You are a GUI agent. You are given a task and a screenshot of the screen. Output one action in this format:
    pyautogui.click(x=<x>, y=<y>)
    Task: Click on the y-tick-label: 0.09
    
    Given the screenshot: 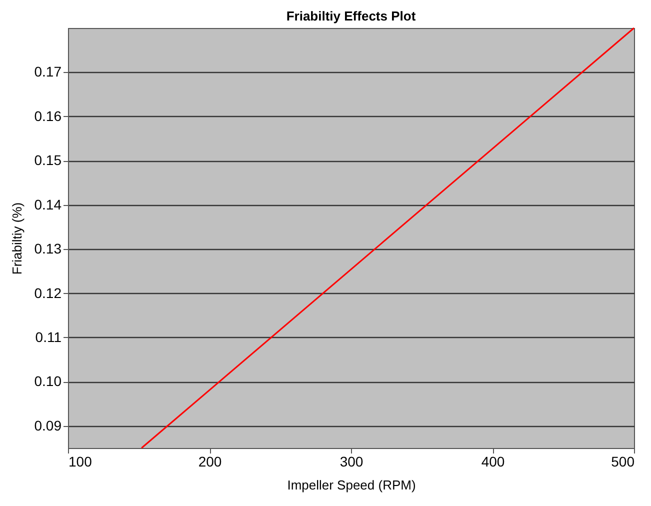 What is the action you would take?
    pyautogui.click(x=48, y=425)
    